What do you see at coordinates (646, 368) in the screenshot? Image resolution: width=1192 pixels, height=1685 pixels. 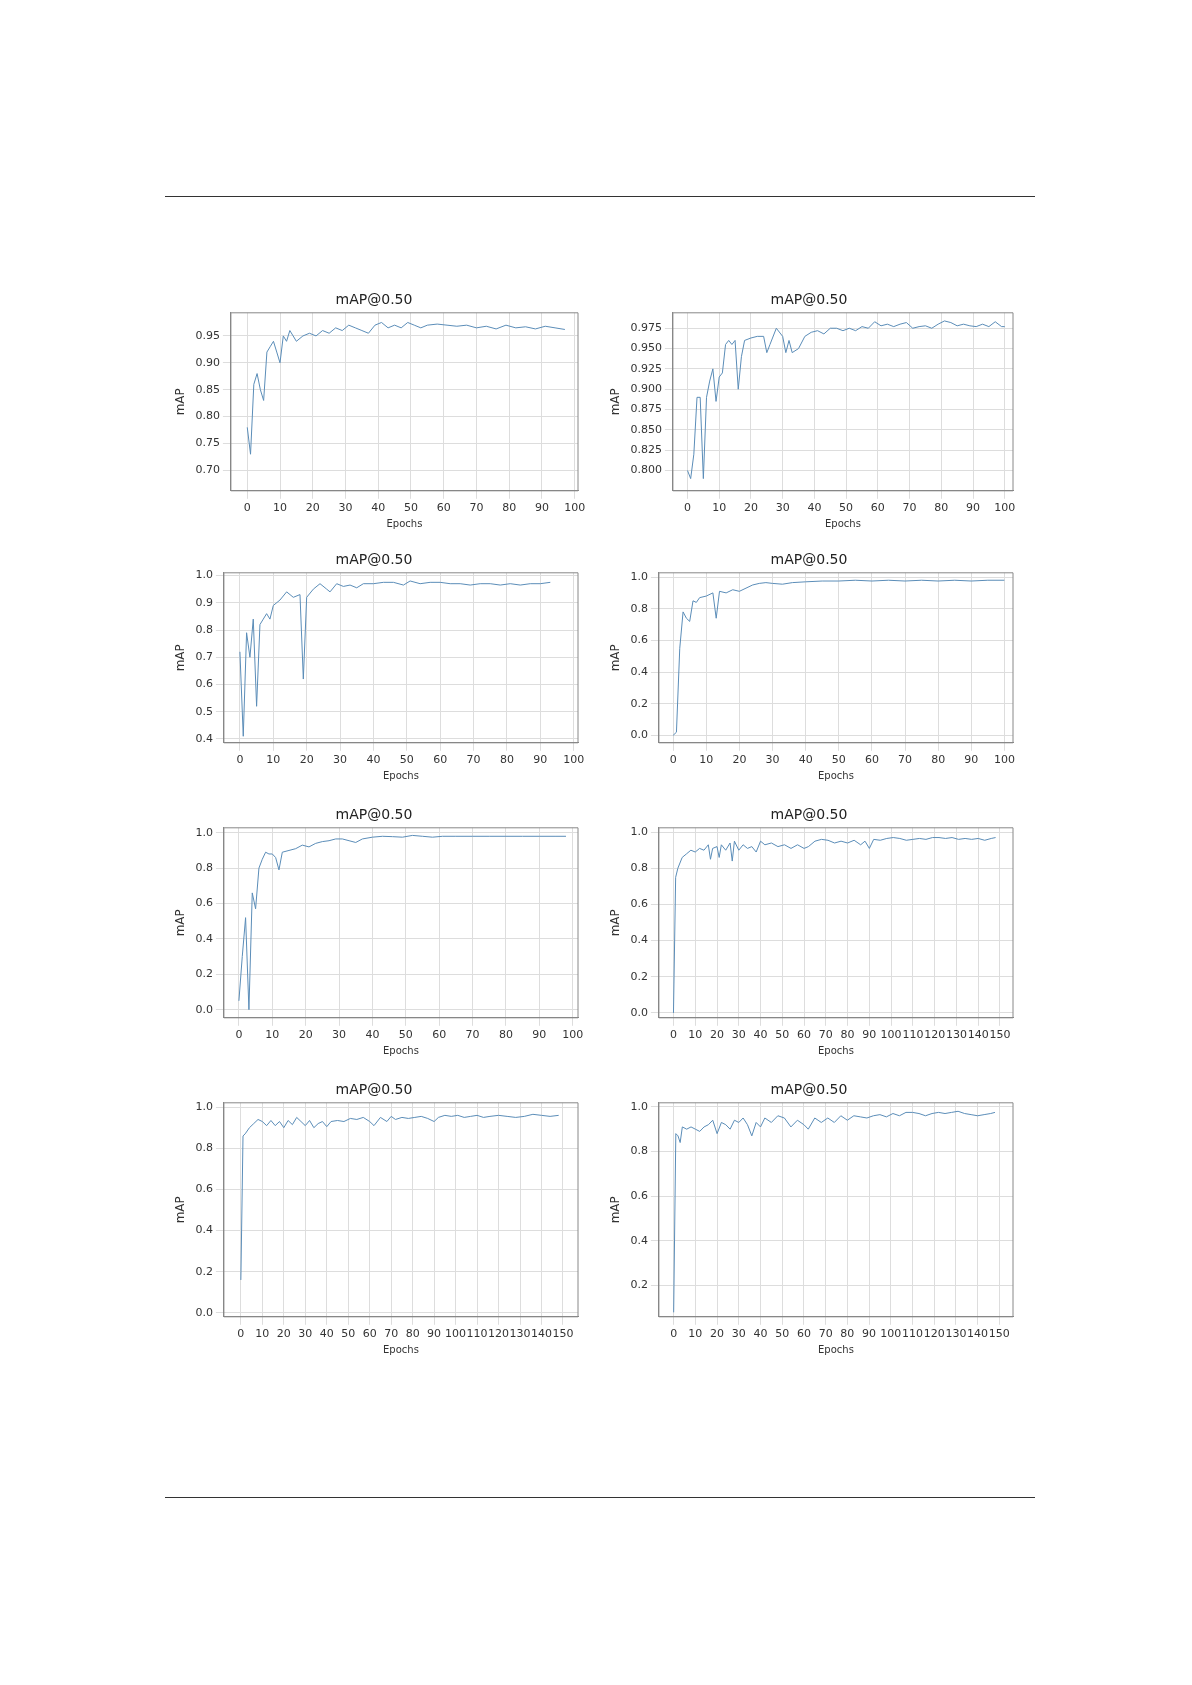 I see `y-tick-label: 0.925` at bounding box center [646, 368].